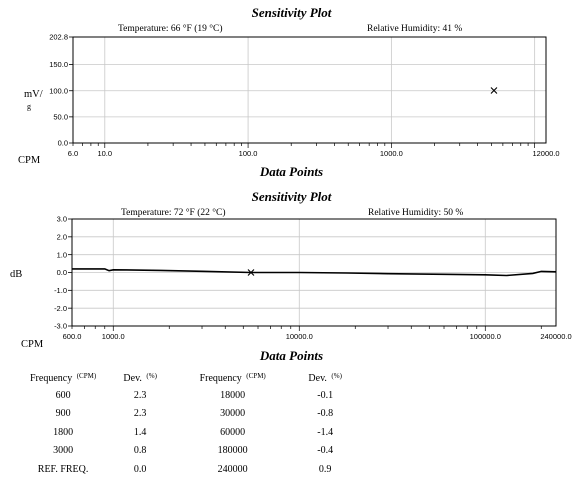 The image size is (583, 492). Describe the element at coordinates (291, 355) in the screenshot. I see `chart2-caption: Data Points` at that location.